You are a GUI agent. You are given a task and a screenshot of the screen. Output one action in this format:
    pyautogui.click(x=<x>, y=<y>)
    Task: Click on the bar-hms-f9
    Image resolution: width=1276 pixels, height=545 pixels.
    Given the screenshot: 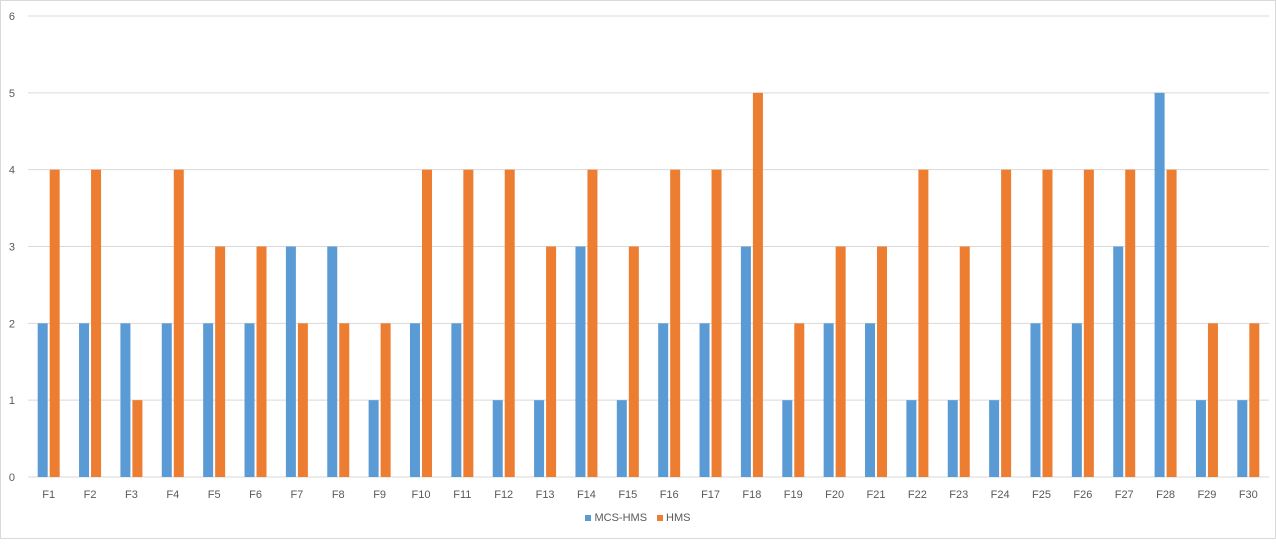 What is the action you would take?
    pyautogui.click(x=385, y=400)
    